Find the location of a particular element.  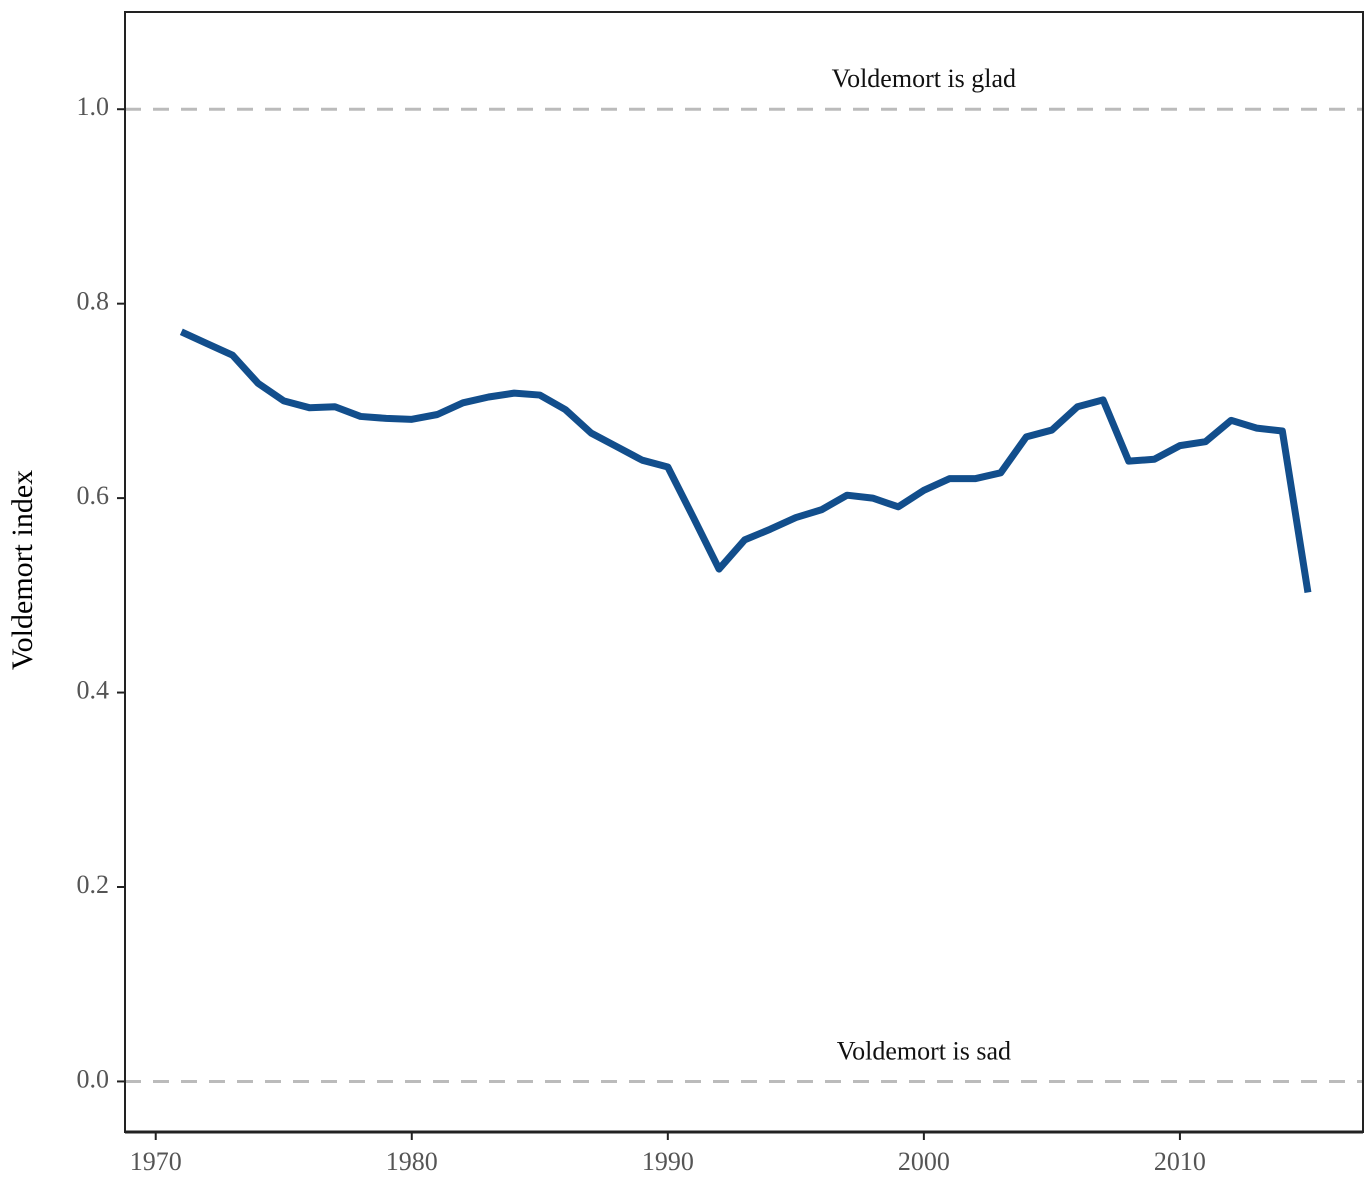

x-tick-label: 1990 is located at coordinates (668, 1161).